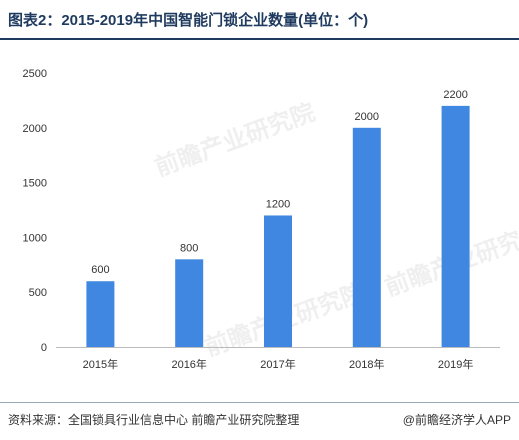 This screenshot has width=519, height=440. I want to click on y-tick-label: 2500, so click(35, 74).